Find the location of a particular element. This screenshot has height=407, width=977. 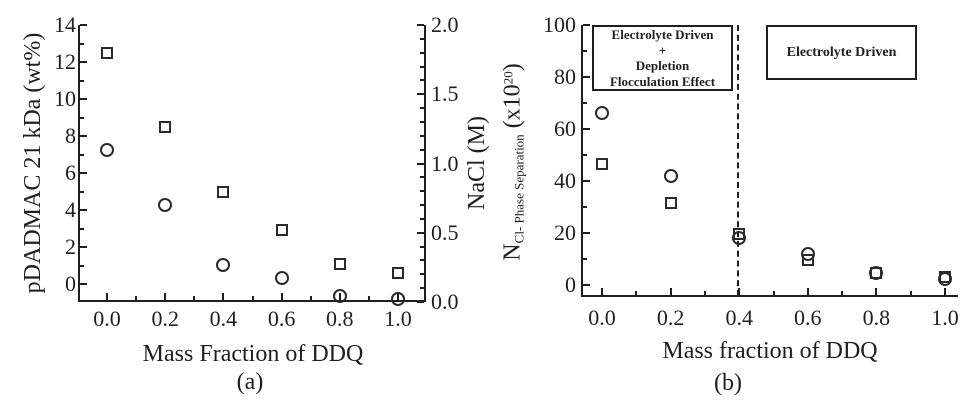

annotation-box-electrolyte-driven: Electrolyte Driven is located at coordinates (841, 52).